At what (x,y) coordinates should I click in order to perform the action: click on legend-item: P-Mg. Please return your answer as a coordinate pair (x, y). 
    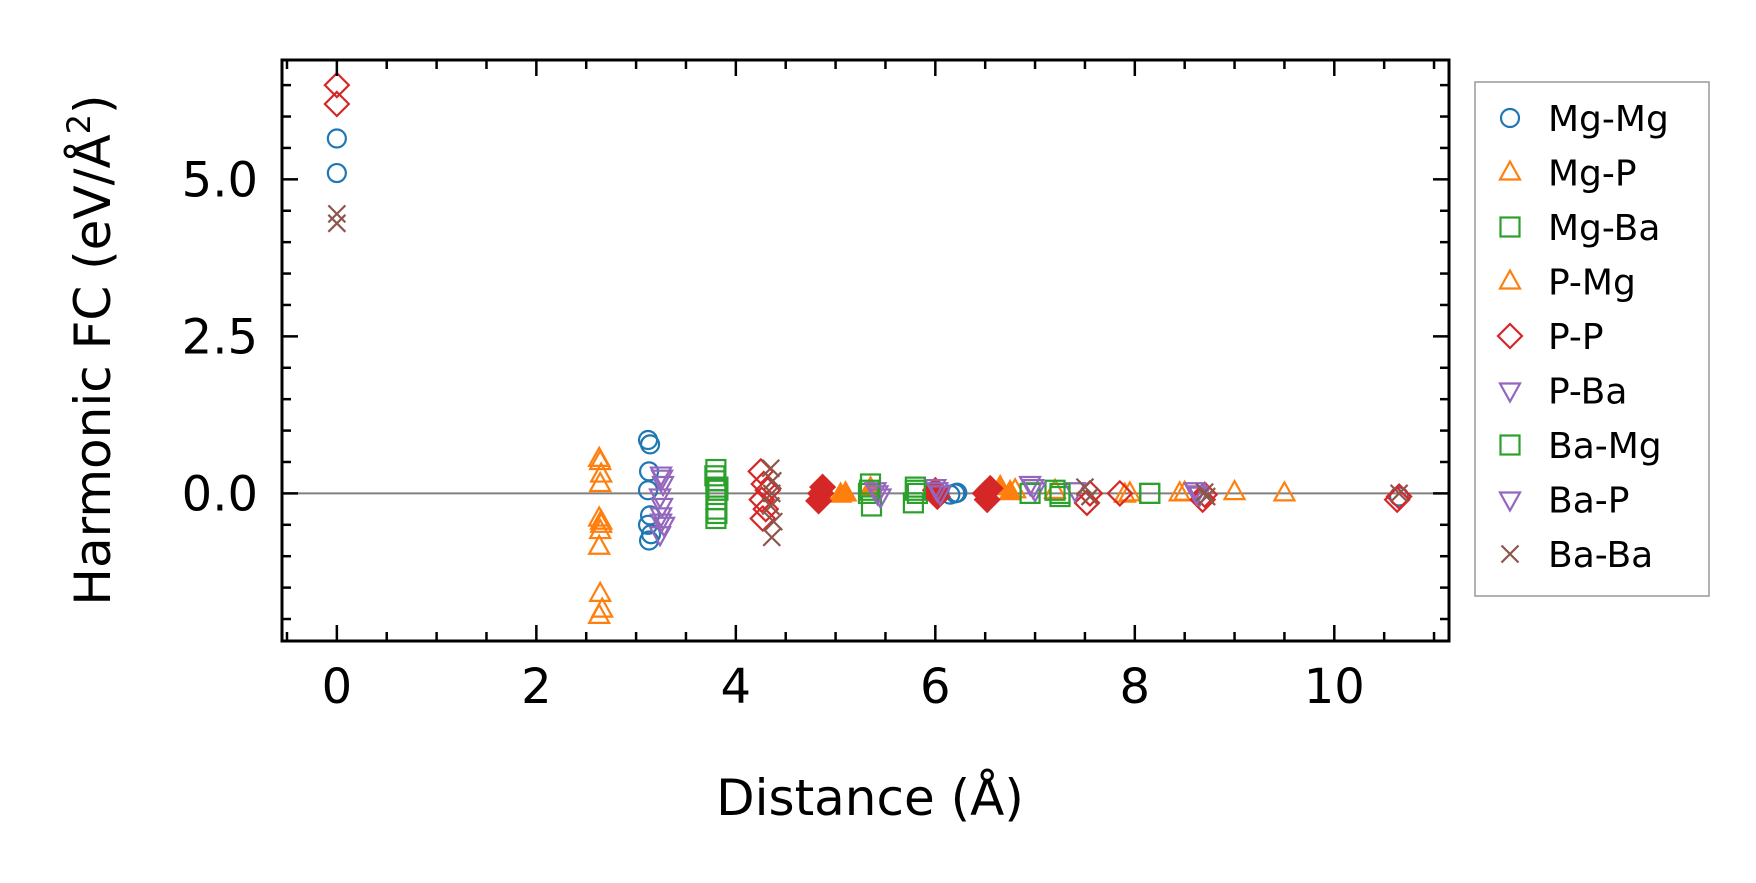
    Looking at the image, I should click on (1567, 283).